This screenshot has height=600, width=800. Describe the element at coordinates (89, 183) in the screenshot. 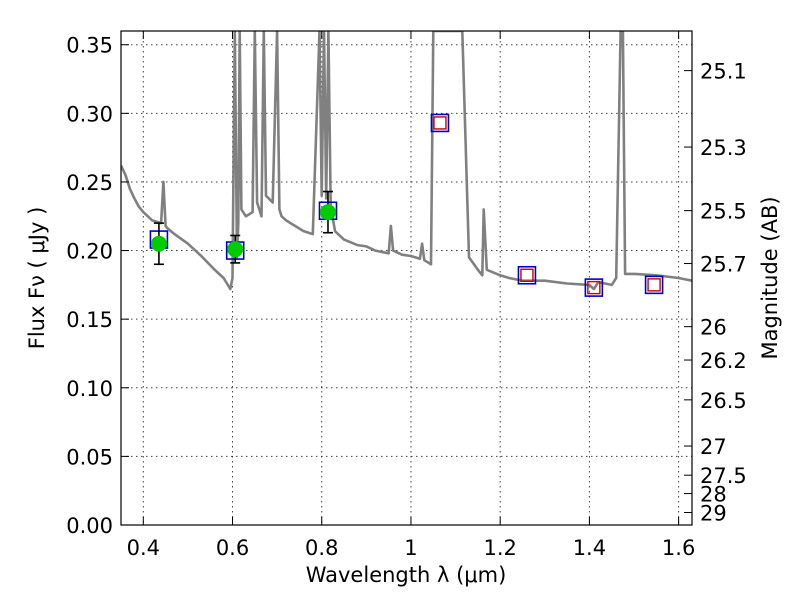

I see `y-tick-label: 0.25` at that location.